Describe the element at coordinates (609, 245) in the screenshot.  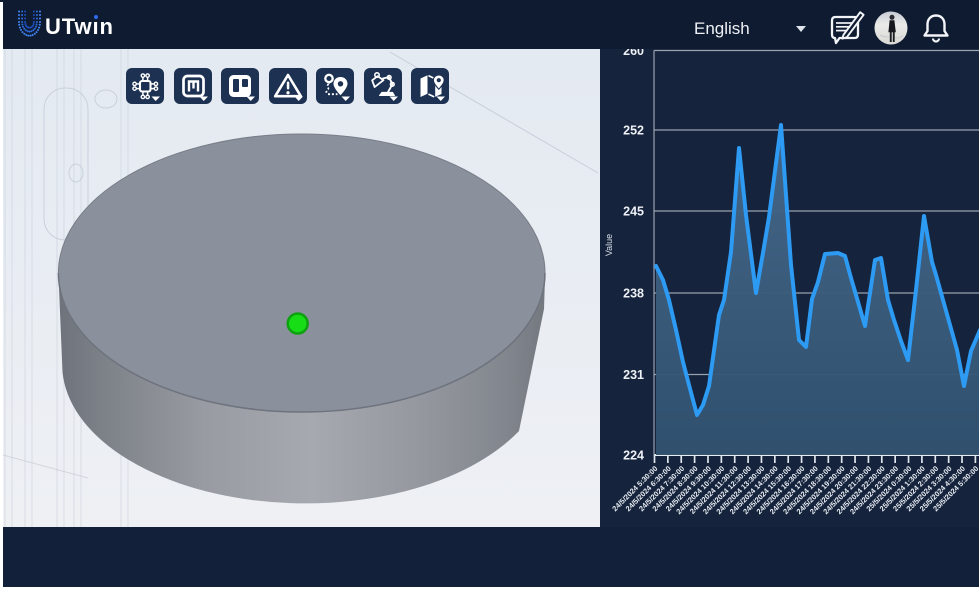
I see `svg-text: Value` at that location.